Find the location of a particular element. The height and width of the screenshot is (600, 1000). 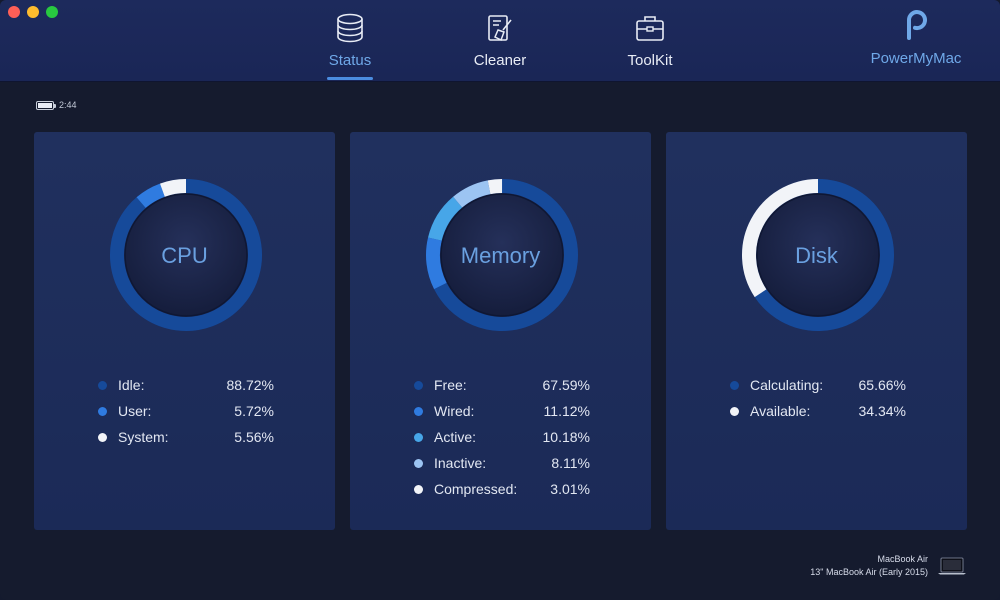

legend-row-wired: Wired: 11.12% is located at coordinates (502, 411).